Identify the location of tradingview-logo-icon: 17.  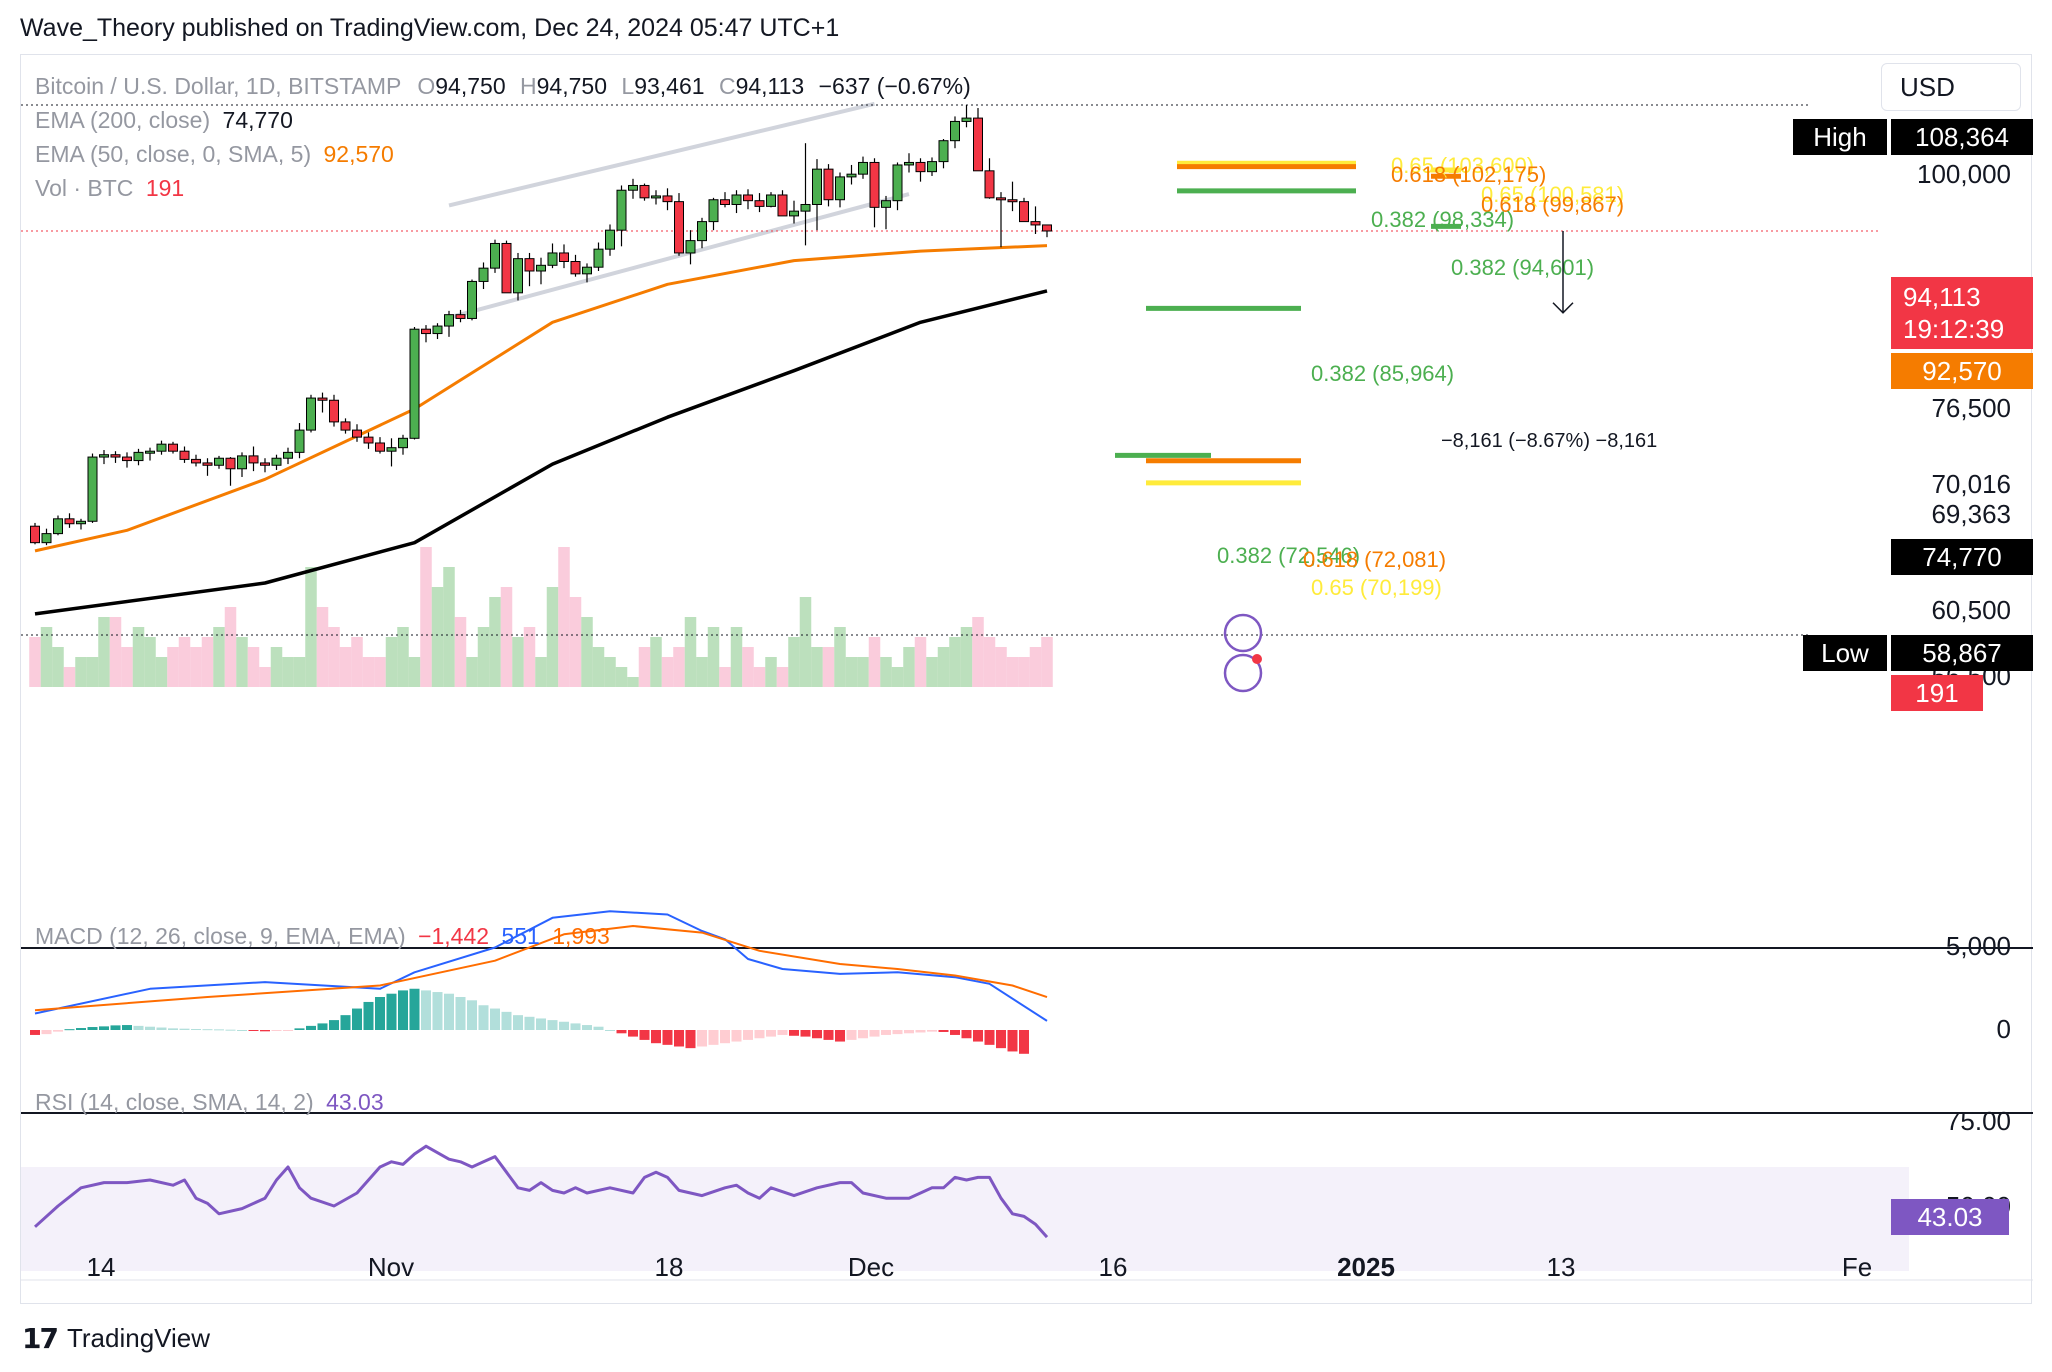
(40, 1338).